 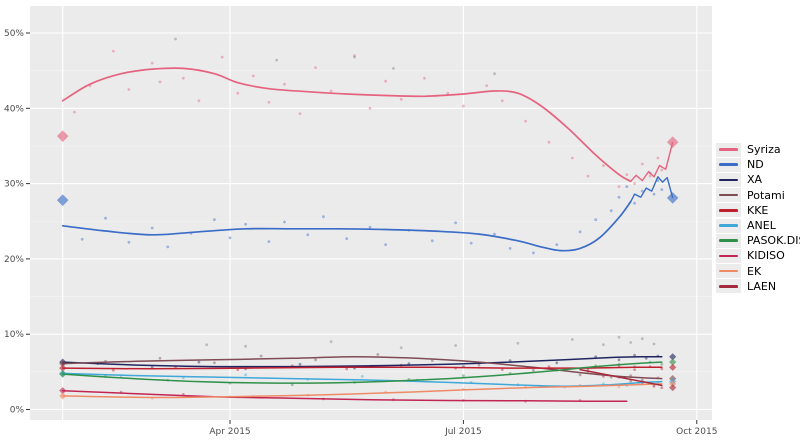 What do you see at coordinates (758, 179) in the screenshot?
I see `legend-item-xa: XA` at bounding box center [758, 179].